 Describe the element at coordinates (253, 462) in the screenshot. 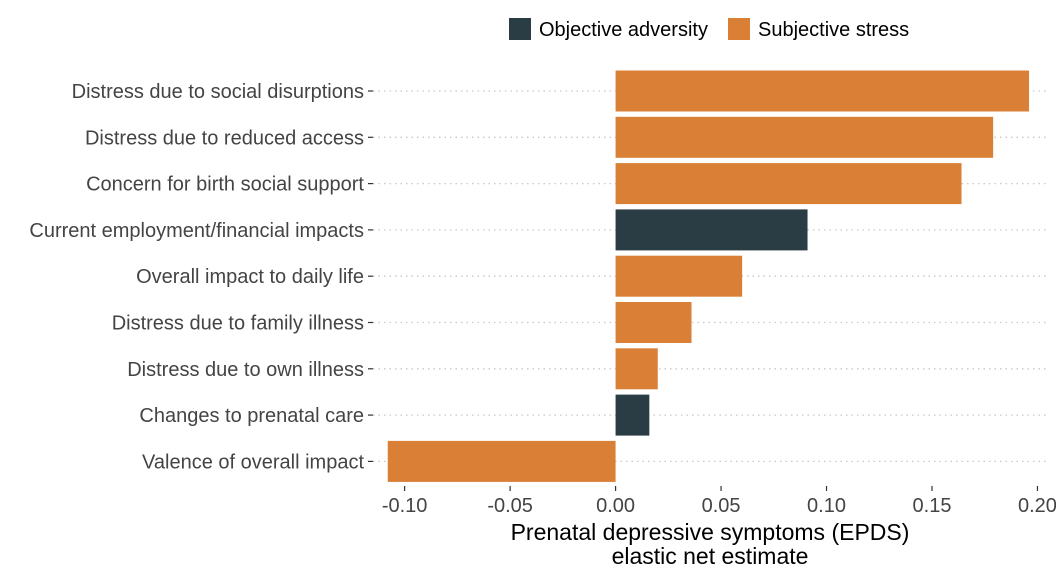

I see `category-label: Valence of overall impact` at that location.